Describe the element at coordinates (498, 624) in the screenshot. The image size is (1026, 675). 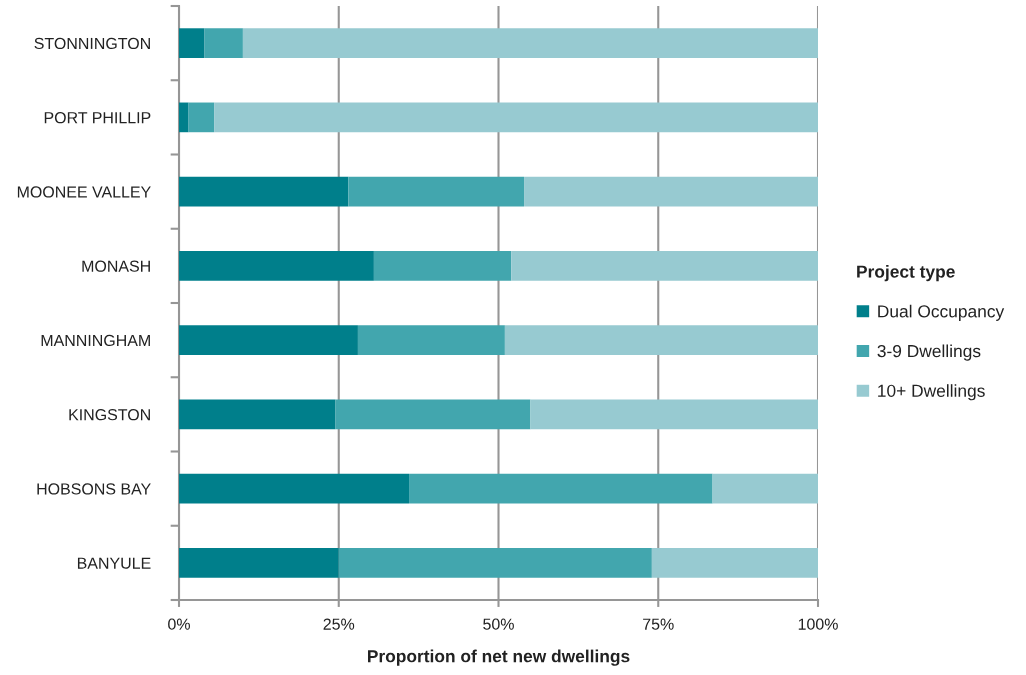
I see `x-tick-label: 50%` at that location.